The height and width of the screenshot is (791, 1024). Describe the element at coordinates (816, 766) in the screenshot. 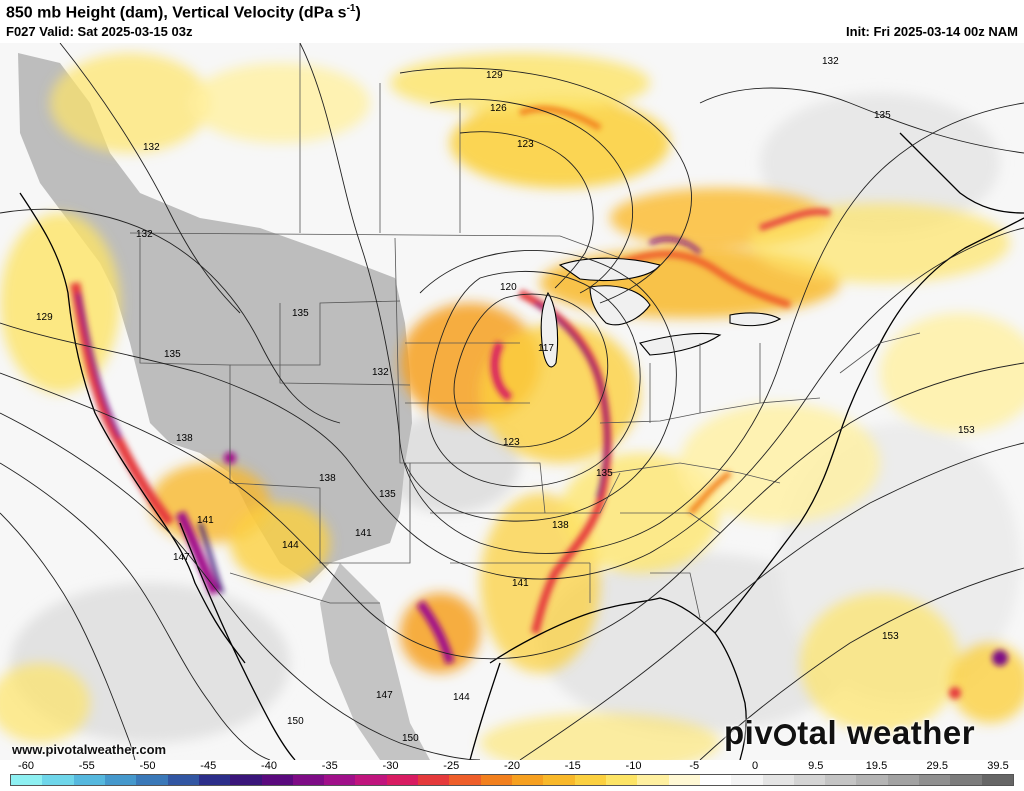

I see `colorbar-tick-label: 9.5` at that location.